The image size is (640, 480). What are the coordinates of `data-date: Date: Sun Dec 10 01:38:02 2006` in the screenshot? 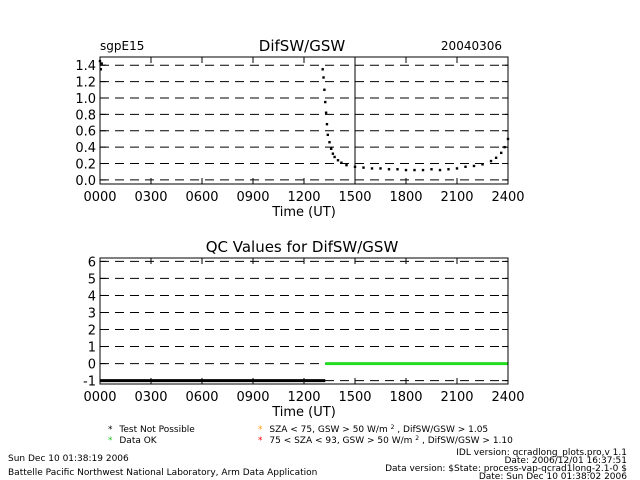 It's located at (553, 476).